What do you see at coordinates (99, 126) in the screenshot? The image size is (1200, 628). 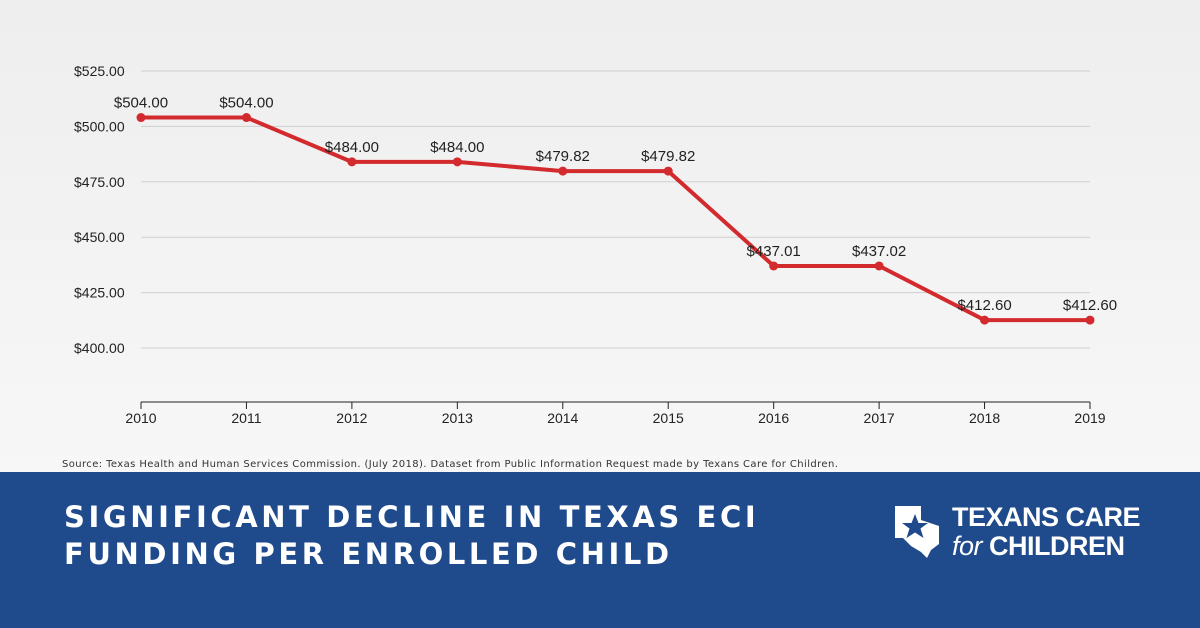 I see `y-tick-label: $500.00` at bounding box center [99, 126].